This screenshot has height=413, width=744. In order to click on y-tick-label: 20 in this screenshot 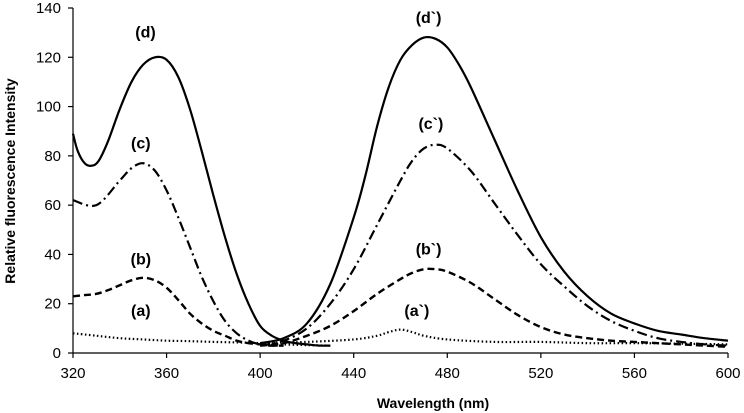, I will do `click(52, 304)`.